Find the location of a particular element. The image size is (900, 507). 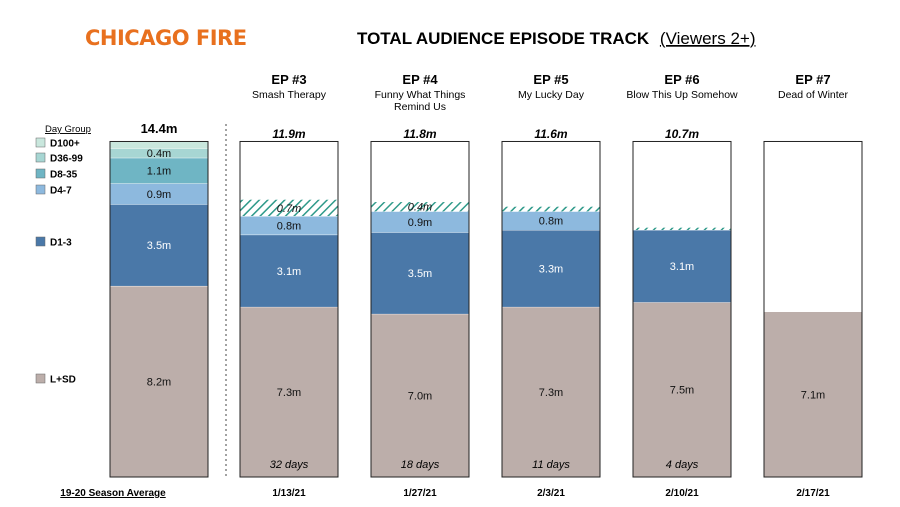

legend-label: L+SD is located at coordinates (63, 380).